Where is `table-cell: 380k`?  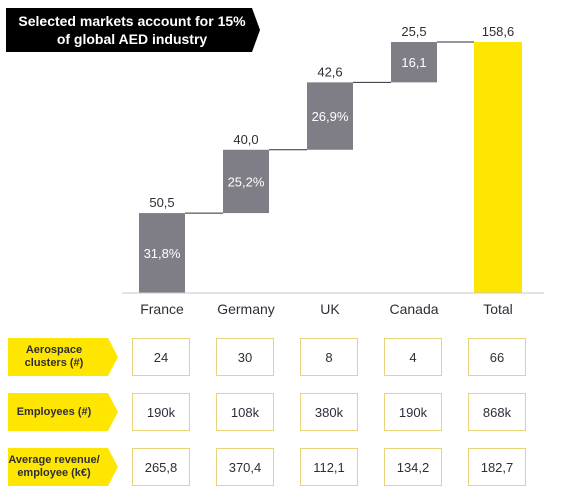
table-cell: 380k is located at coordinates (329, 412).